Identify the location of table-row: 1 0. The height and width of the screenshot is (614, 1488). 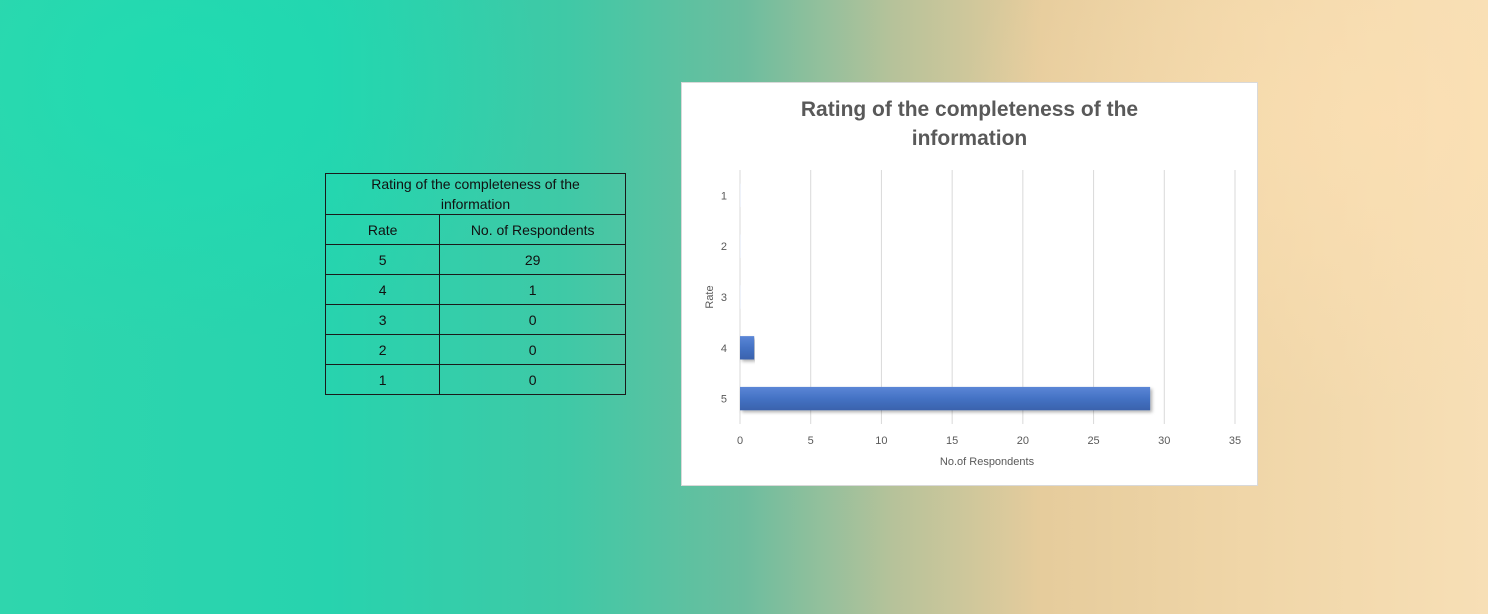
(475, 379).